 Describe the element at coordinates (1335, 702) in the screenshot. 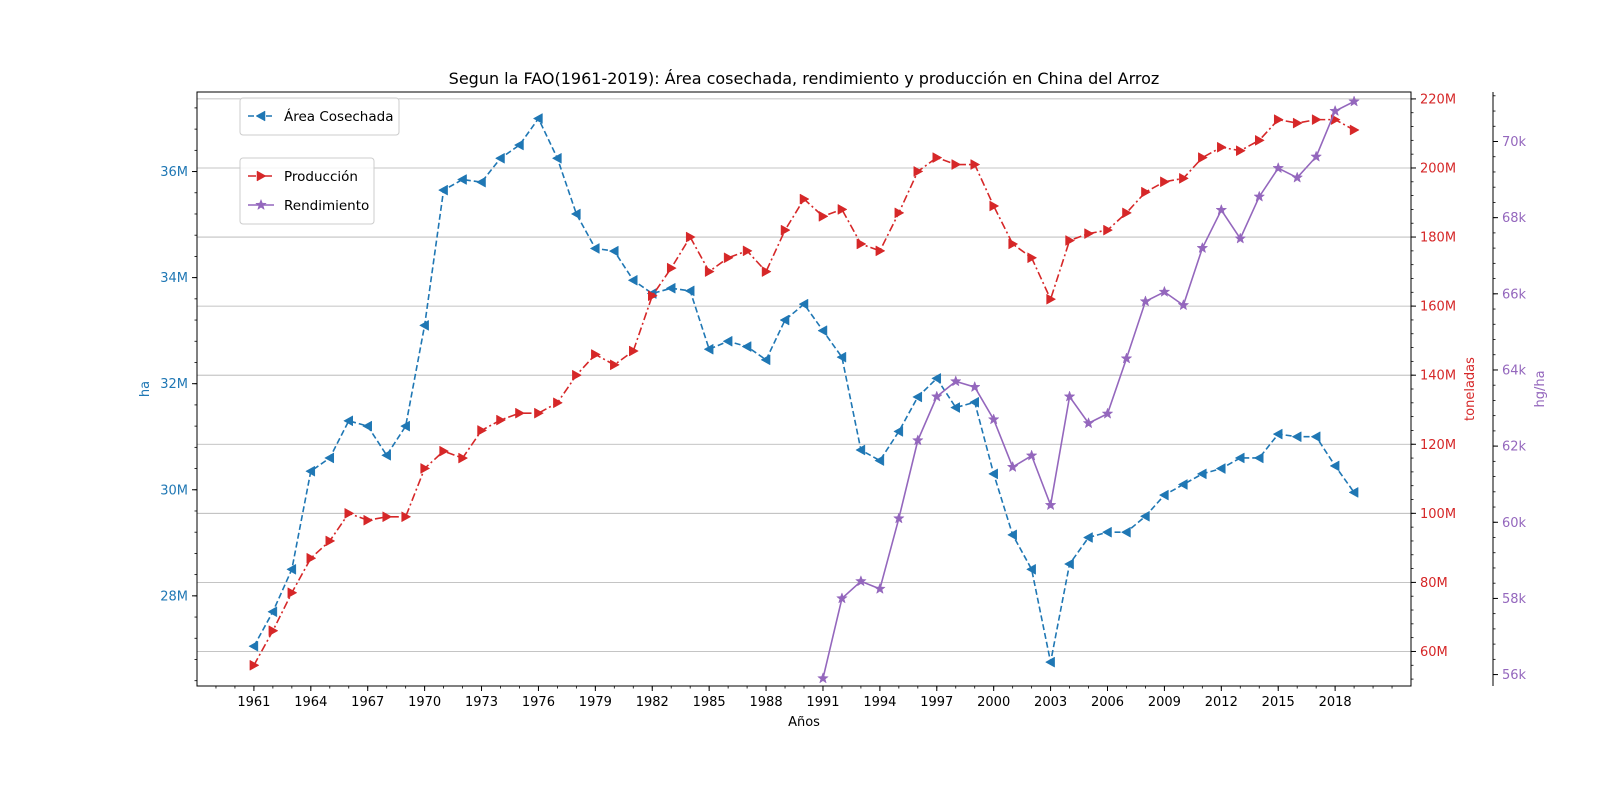

I see `x-tick-label: 2018` at that location.